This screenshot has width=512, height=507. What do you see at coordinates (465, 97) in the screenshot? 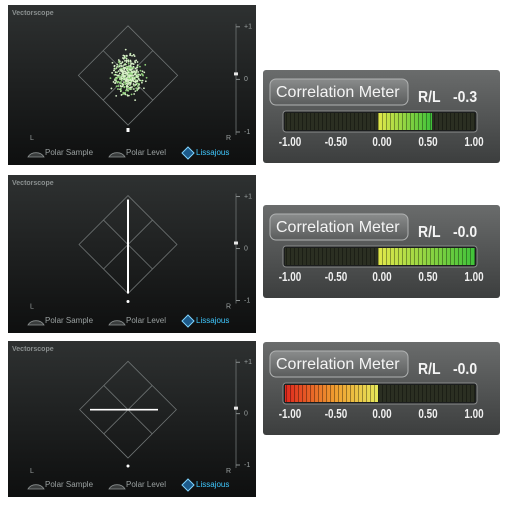
I see `readout: -0.3` at bounding box center [465, 97].